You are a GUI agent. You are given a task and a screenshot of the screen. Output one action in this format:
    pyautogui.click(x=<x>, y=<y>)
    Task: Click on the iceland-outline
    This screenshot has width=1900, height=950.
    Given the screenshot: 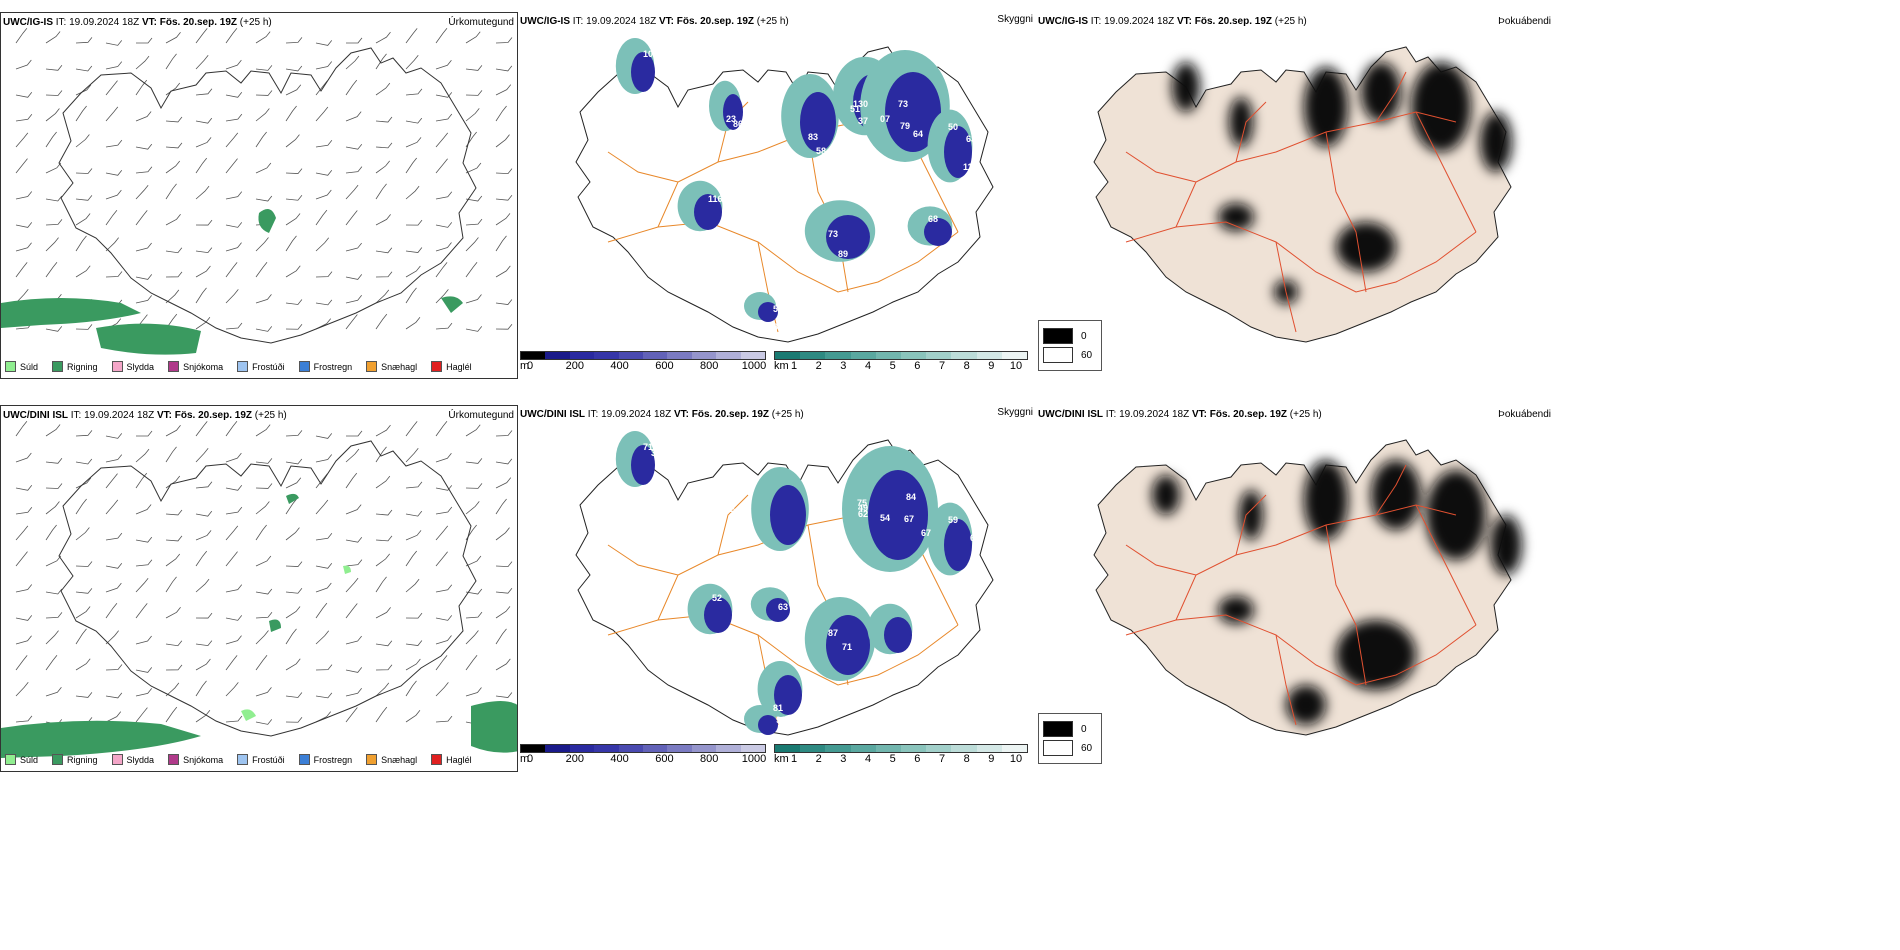 What is the action you would take?
    pyautogui.click(x=267, y=195)
    